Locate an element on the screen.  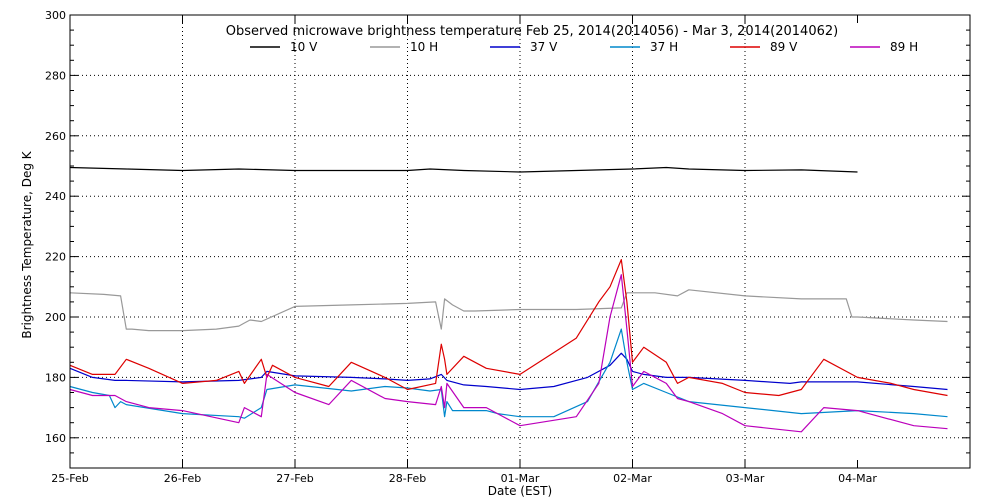
x-tick-label: 27-Feb is located at coordinates (294, 478).